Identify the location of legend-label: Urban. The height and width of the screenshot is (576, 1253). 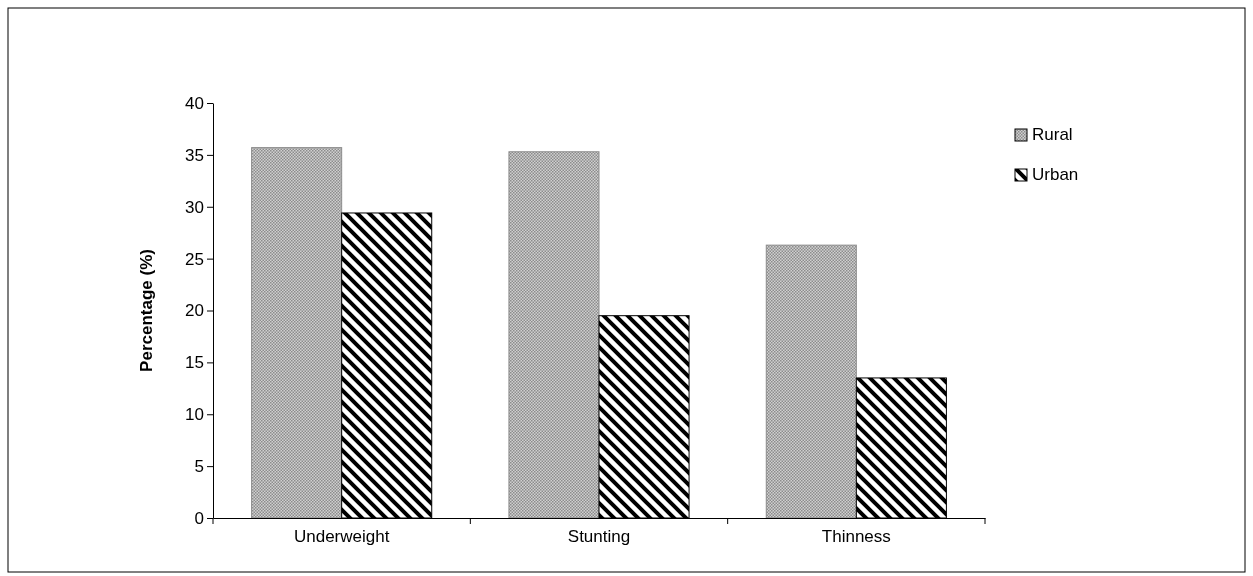
(1055, 174).